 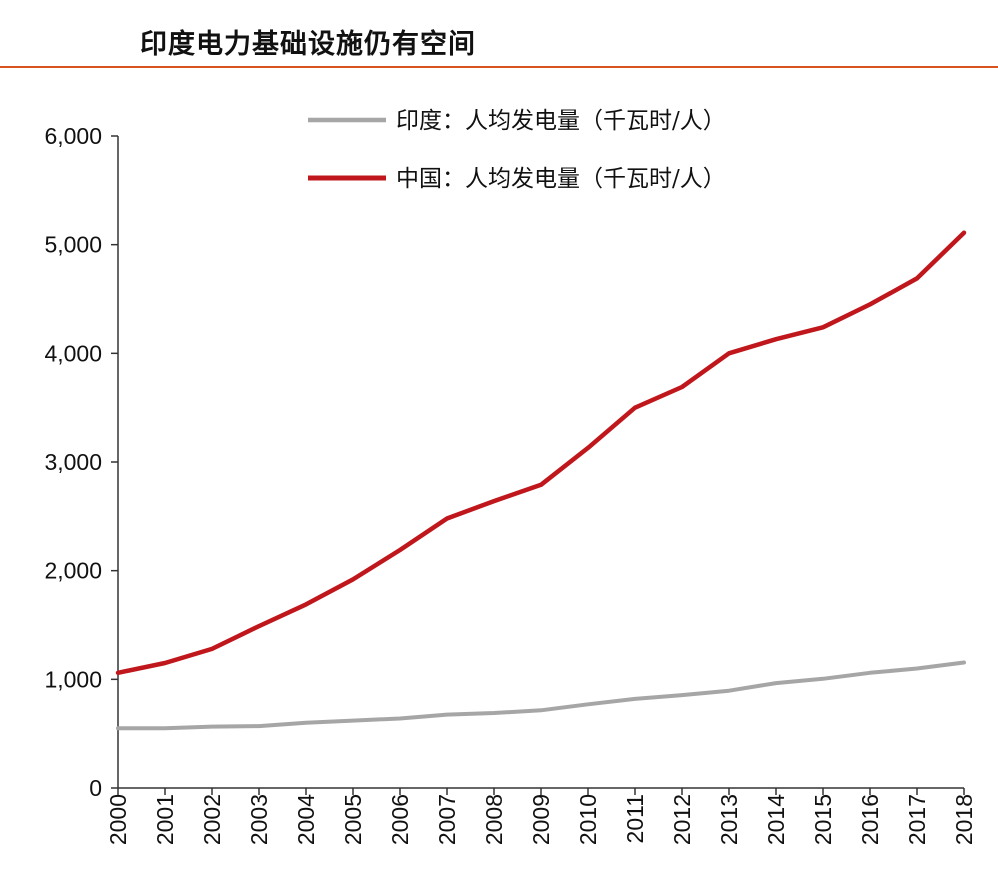 What do you see at coordinates (400, 819) in the screenshot?
I see `x-tick-label: 2006` at bounding box center [400, 819].